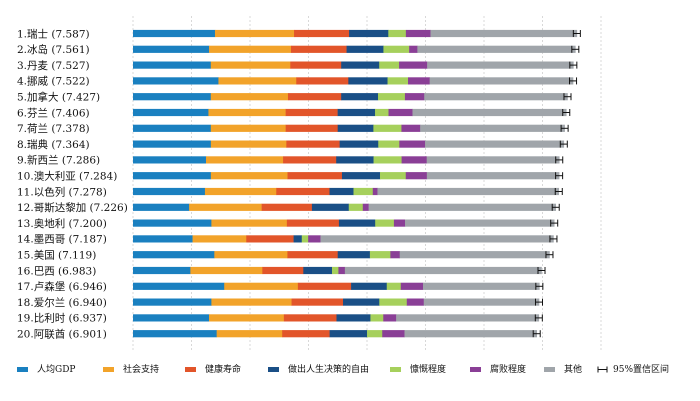 The height and width of the screenshot is (401, 700). Describe the element at coordinates (141, 369) in the screenshot. I see `legend-label: 社会支持` at that location.